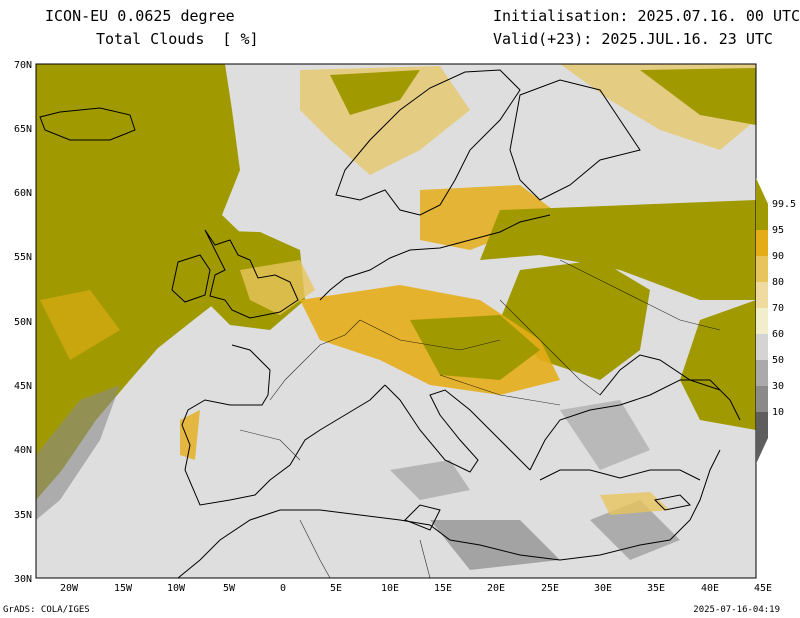  Describe the element at coordinates (229, 588) in the screenshot. I see `lon-label: 5W` at that location.